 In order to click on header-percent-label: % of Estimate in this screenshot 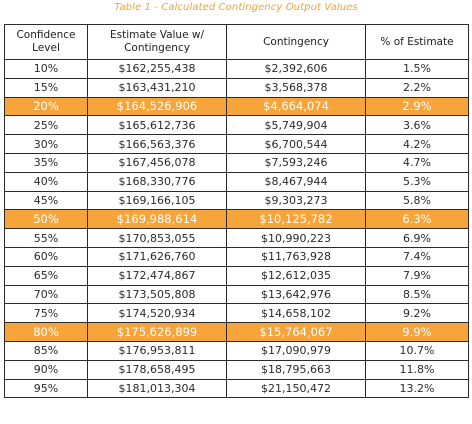, I will do `click(417, 41)`.